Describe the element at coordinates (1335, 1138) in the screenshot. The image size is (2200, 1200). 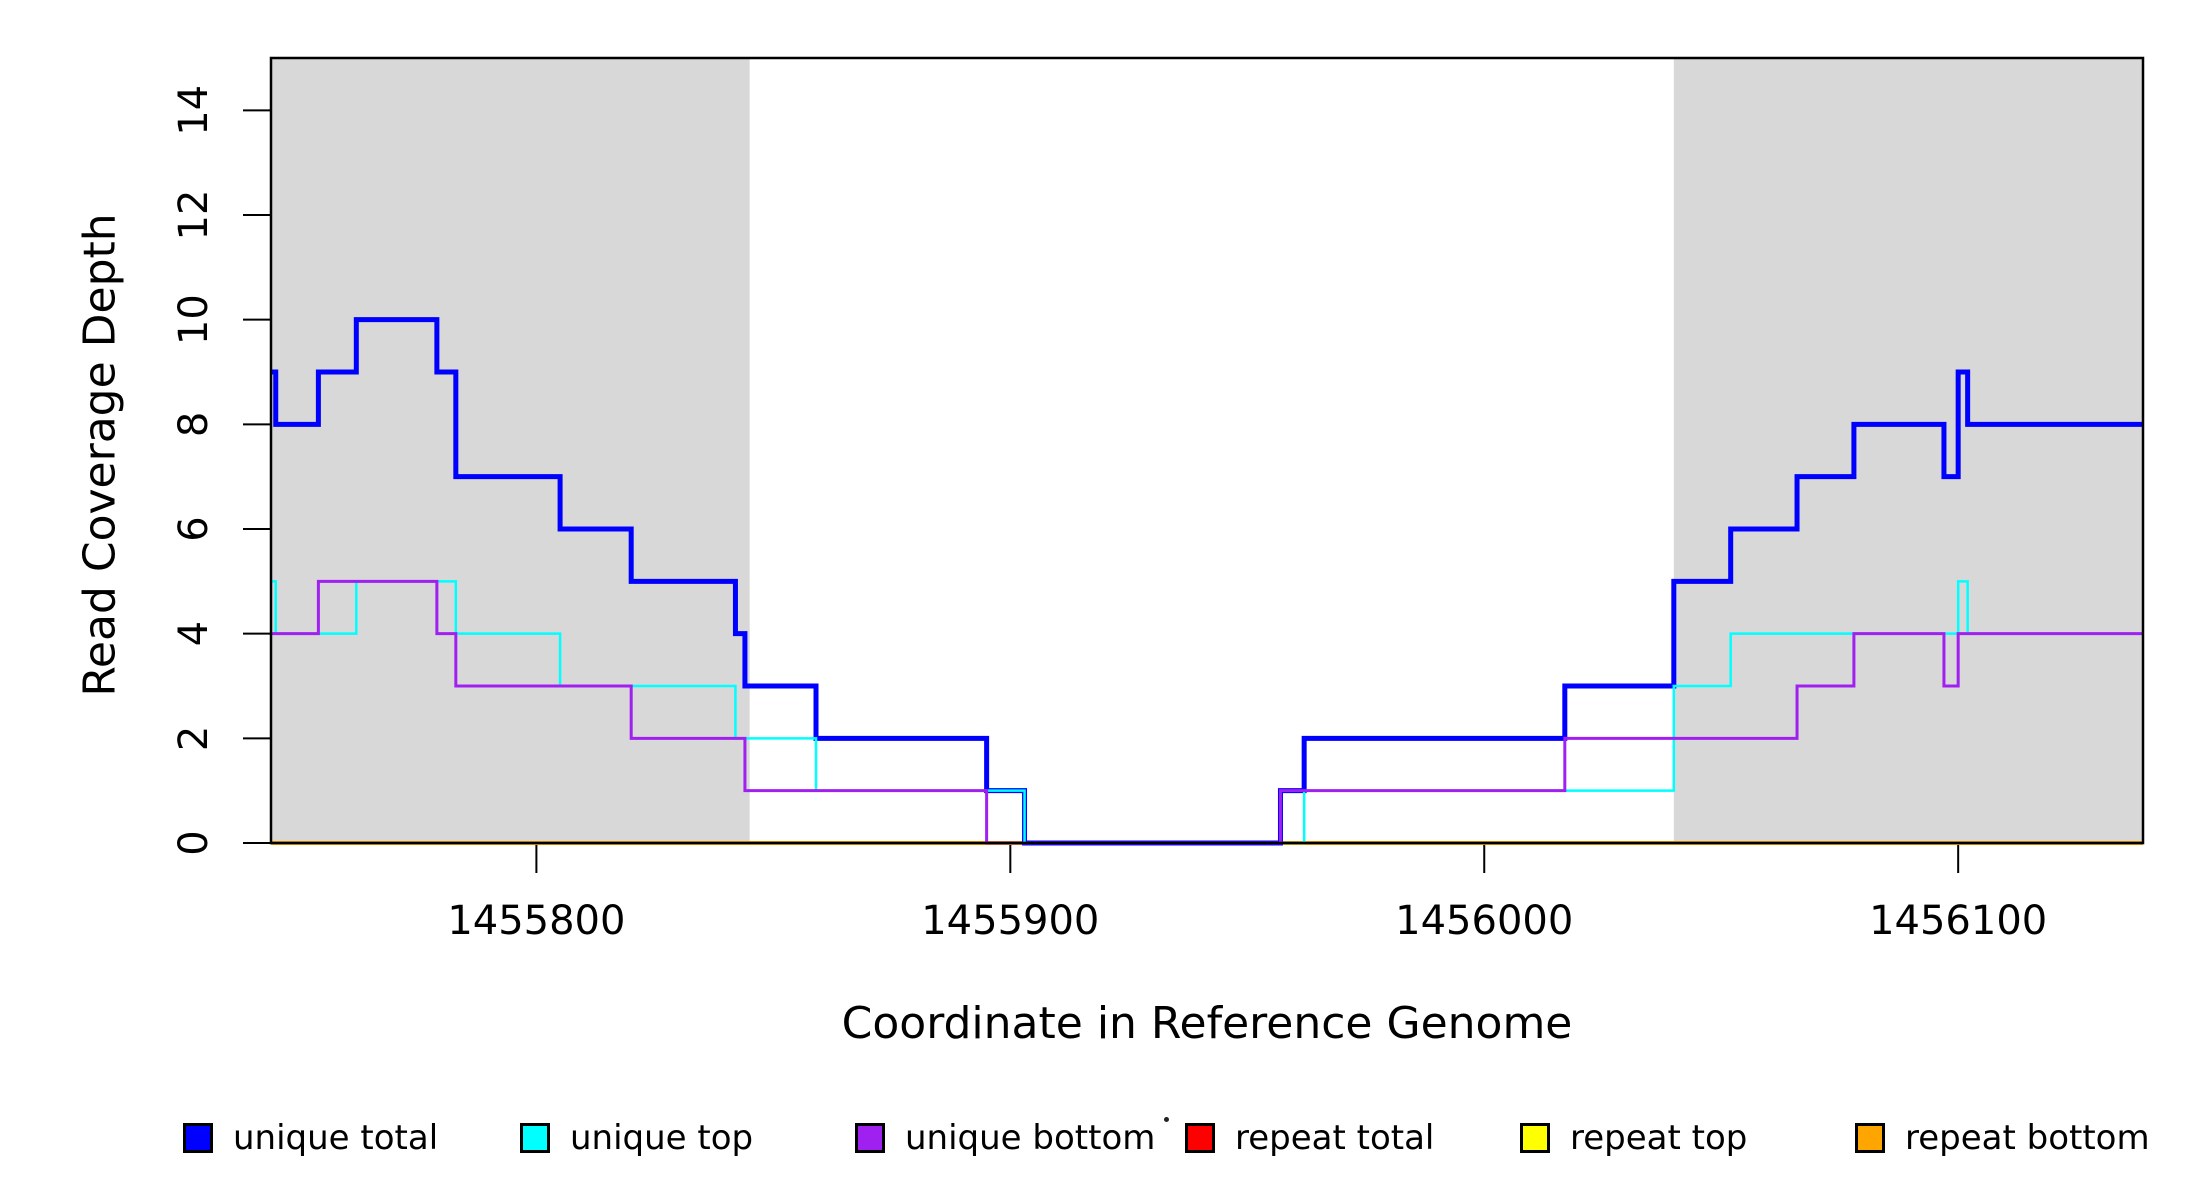
I see `legend-label: repeat total` at that location.